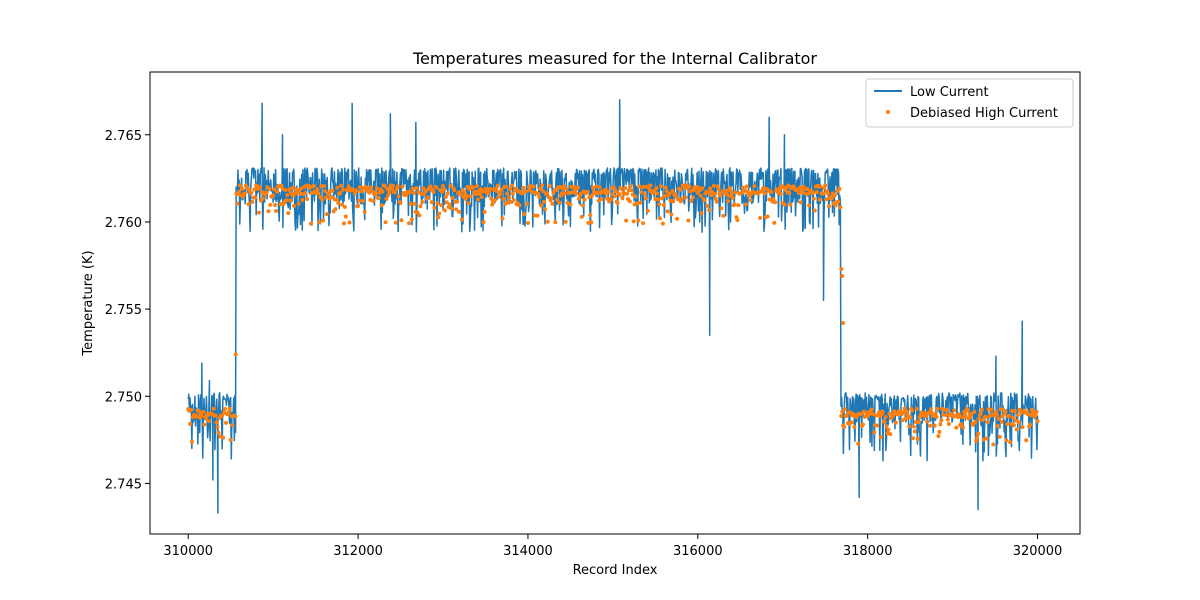 The width and height of the screenshot is (1200, 600). I want to click on y-tick-label: 2.750, so click(123, 397).